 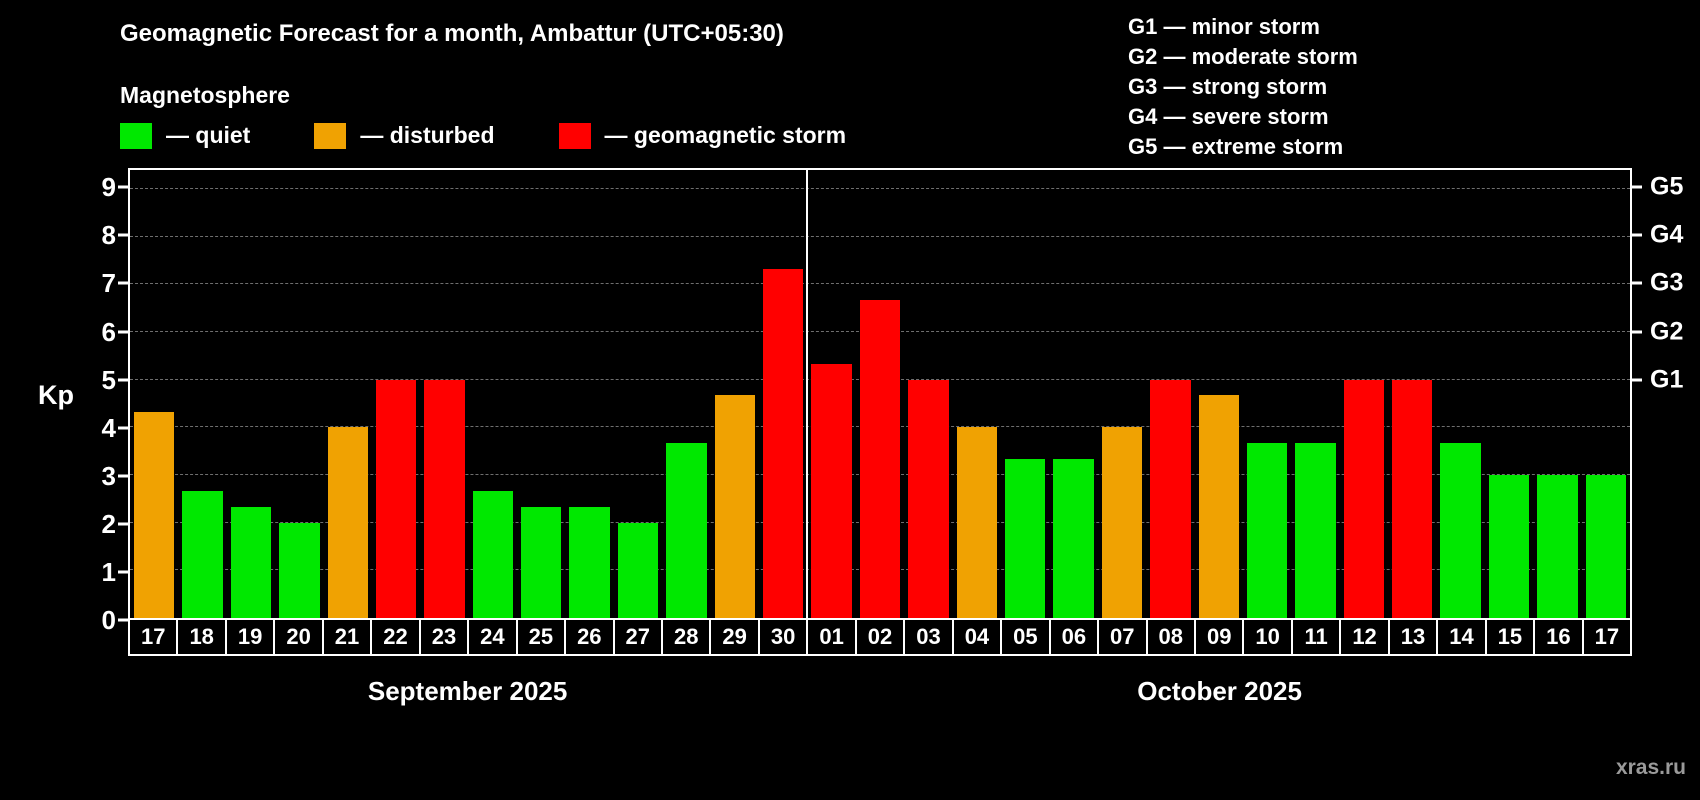 What do you see at coordinates (1364, 637) in the screenshot?
I see `day-label-cell: 12` at bounding box center [1364, 637].